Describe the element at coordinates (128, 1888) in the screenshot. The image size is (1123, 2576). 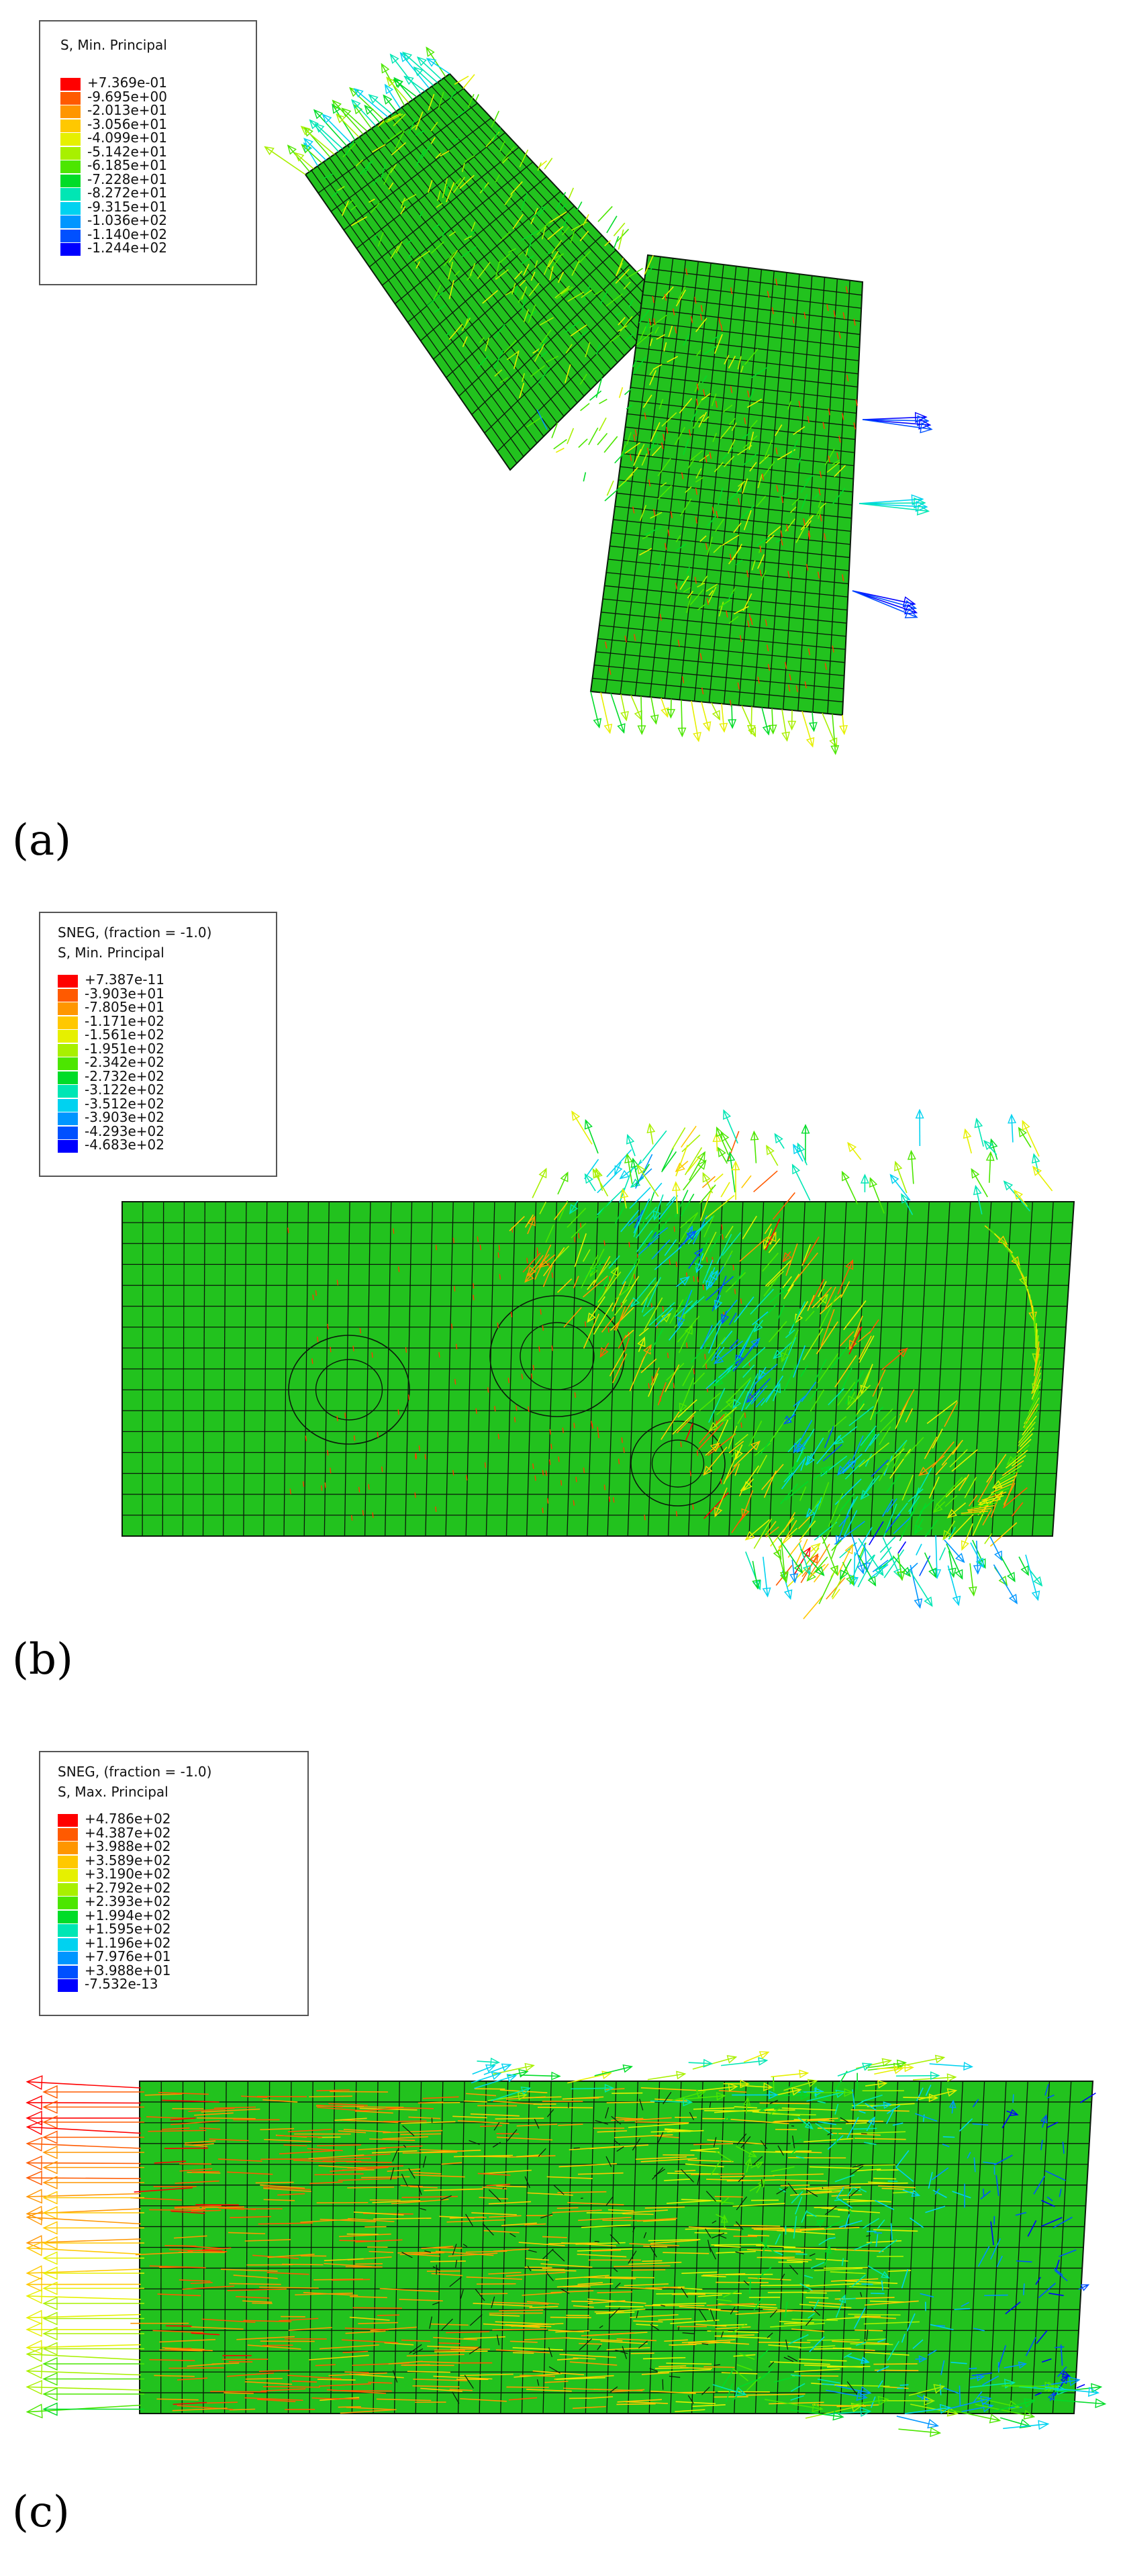
I see `legend-value: +2.792e+02` at that location.